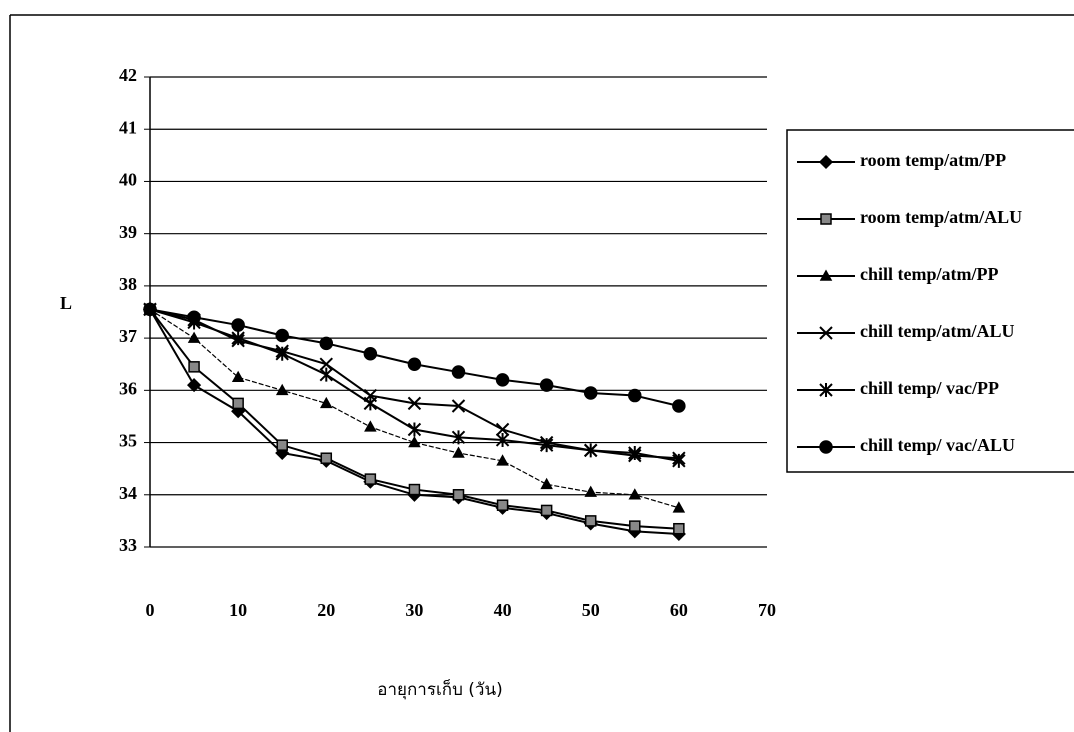 The width and height of the screenshot is (1074, 732). What do you see at coordinates (128, 388) in the screenshot?
I see `y-tick-label: 36` at bounding box center [128, 388].